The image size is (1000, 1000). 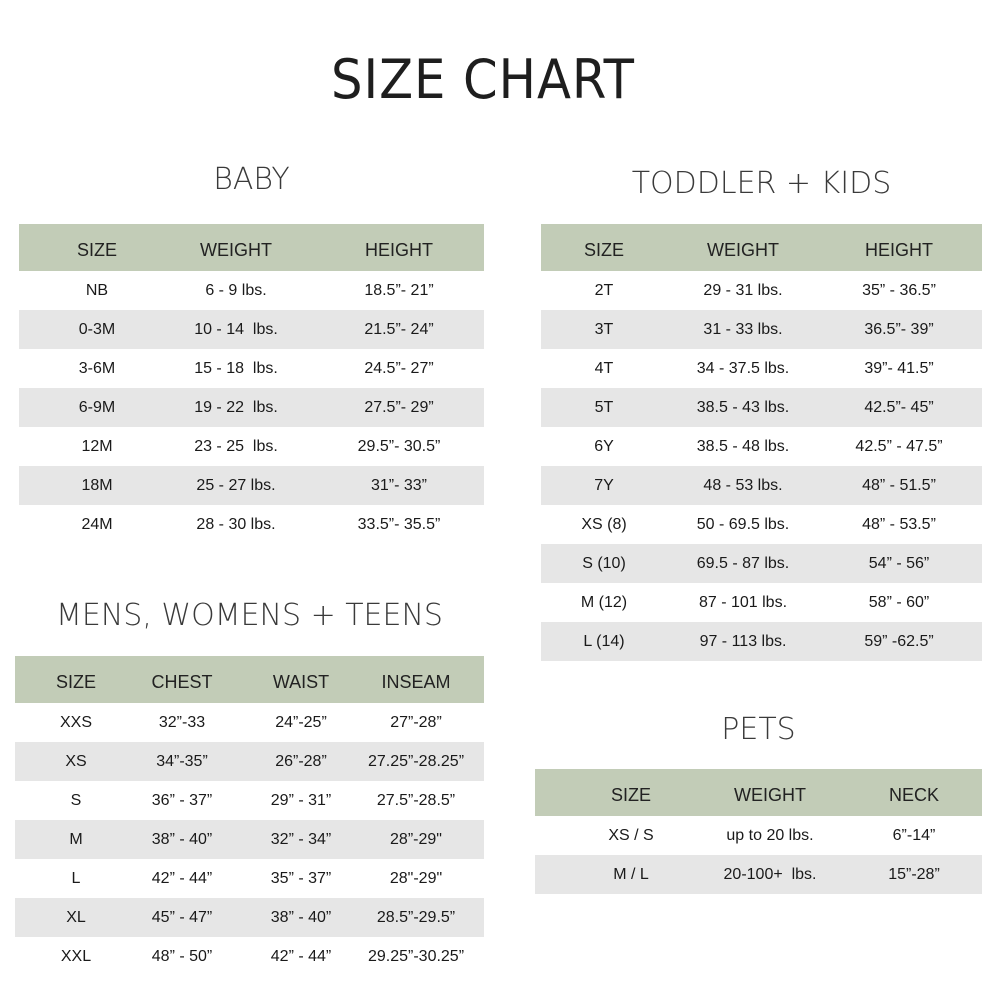 I want to click on table-cell: 38.5 - 48 lbs., so click(x=743, y=446).